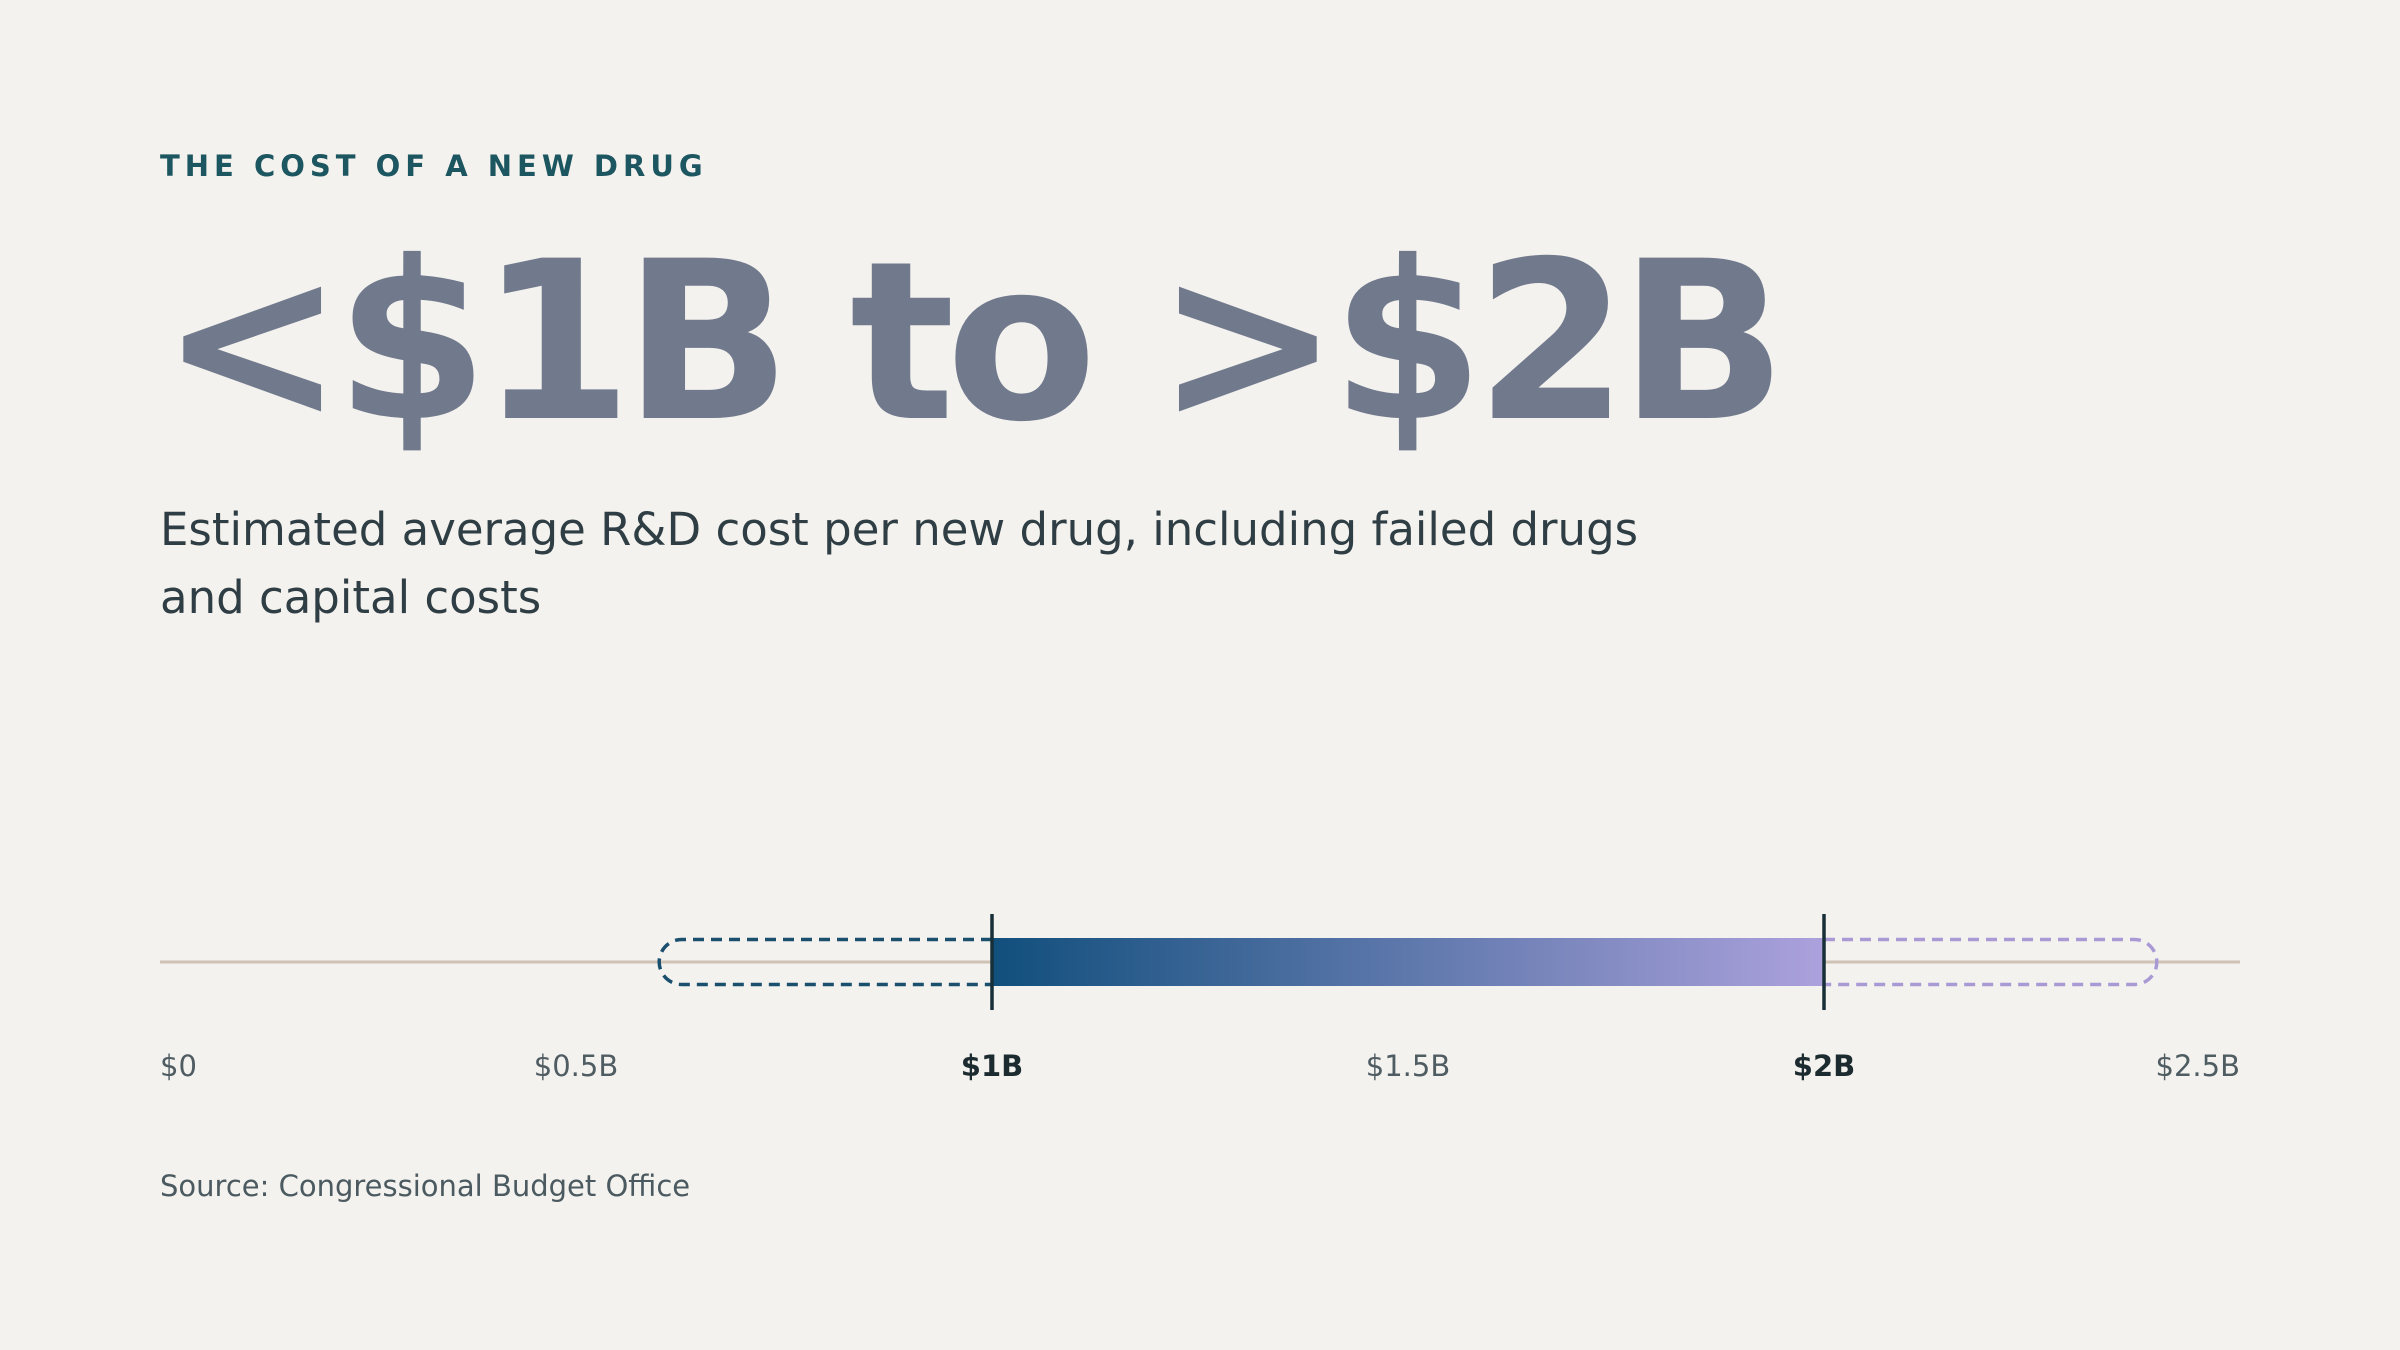  I want to click on tick-label: $1.5B, so click(1408, 1066).